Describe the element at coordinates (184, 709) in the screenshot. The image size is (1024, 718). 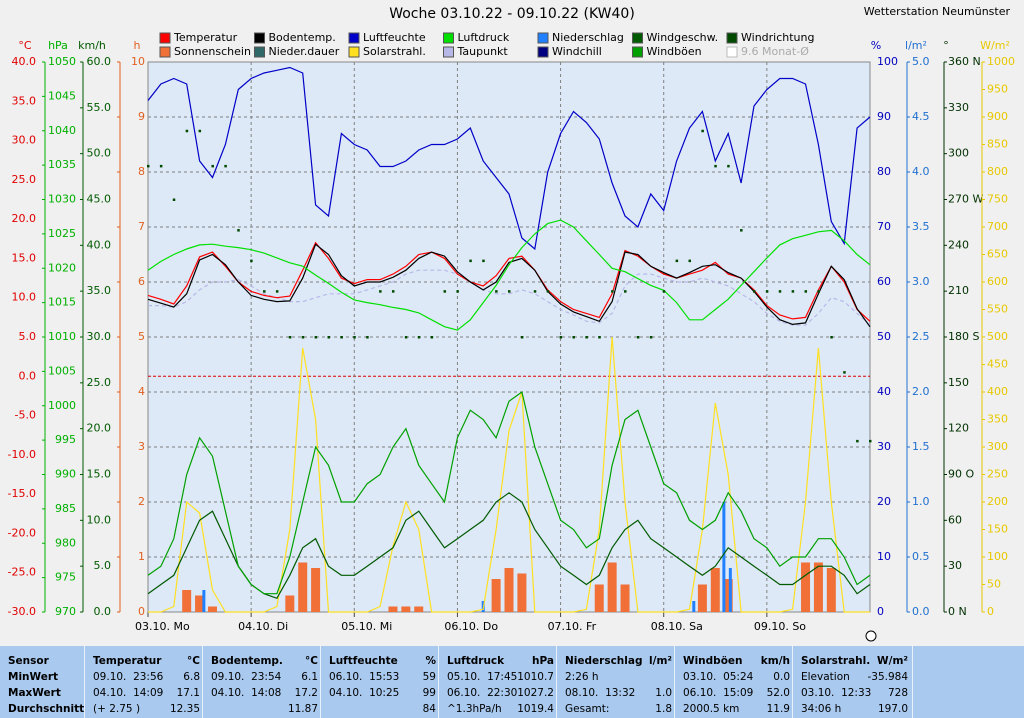
I see `table-cell: 12.35` at that location.